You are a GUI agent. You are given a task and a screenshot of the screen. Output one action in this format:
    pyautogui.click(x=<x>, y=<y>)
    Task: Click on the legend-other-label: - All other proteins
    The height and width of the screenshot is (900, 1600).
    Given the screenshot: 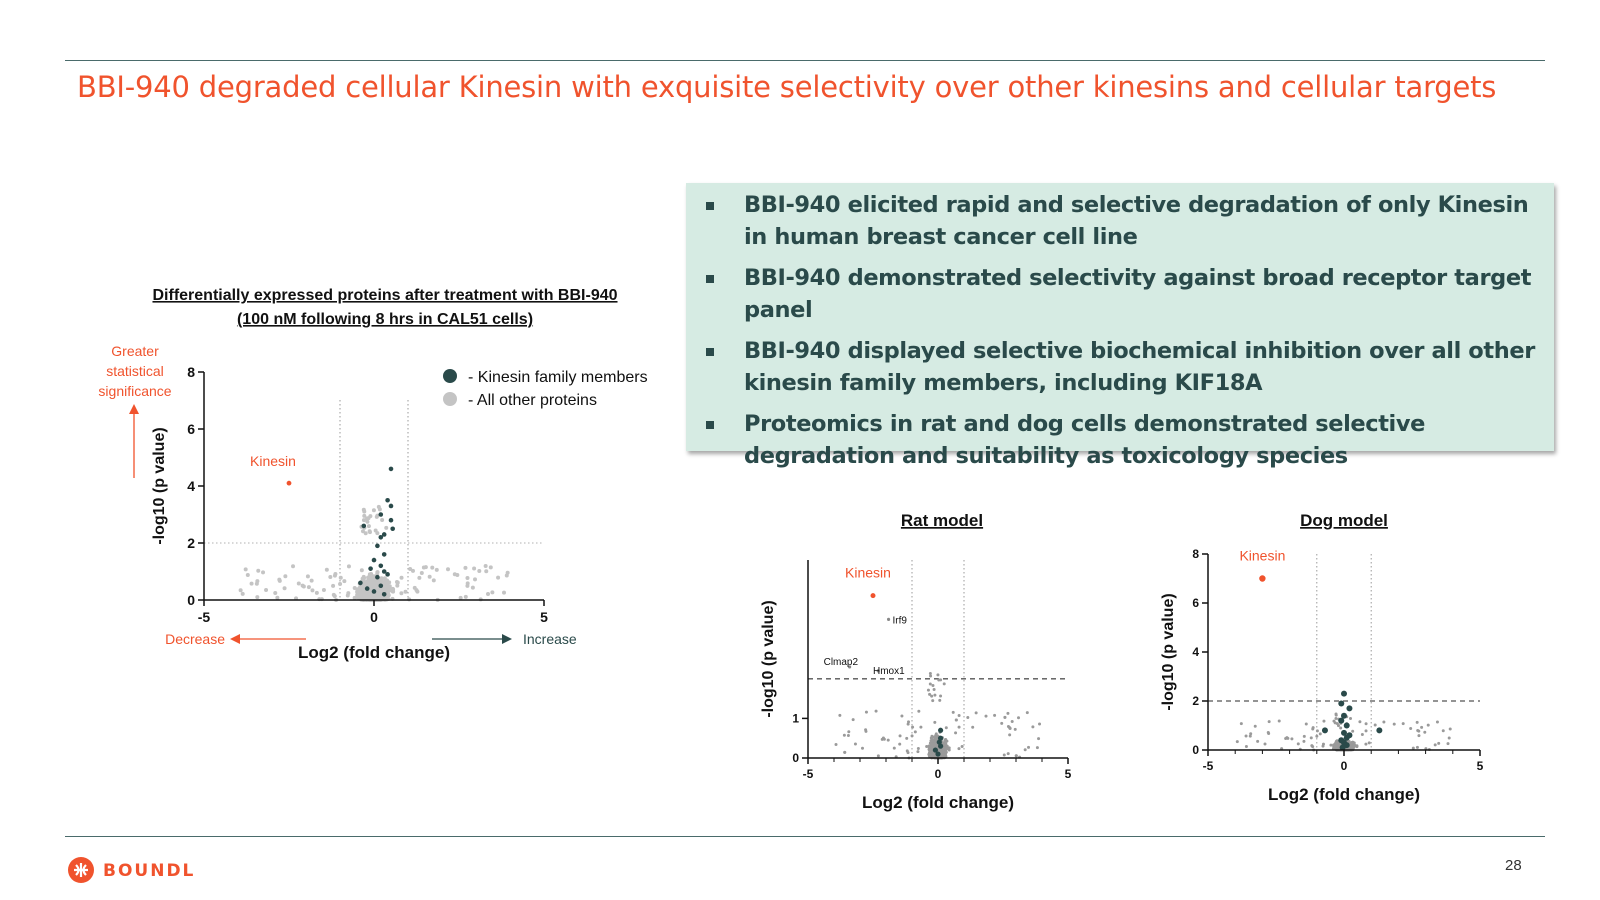 What is the action you would take?
    pyautogui.click(x=532, y=400)
    